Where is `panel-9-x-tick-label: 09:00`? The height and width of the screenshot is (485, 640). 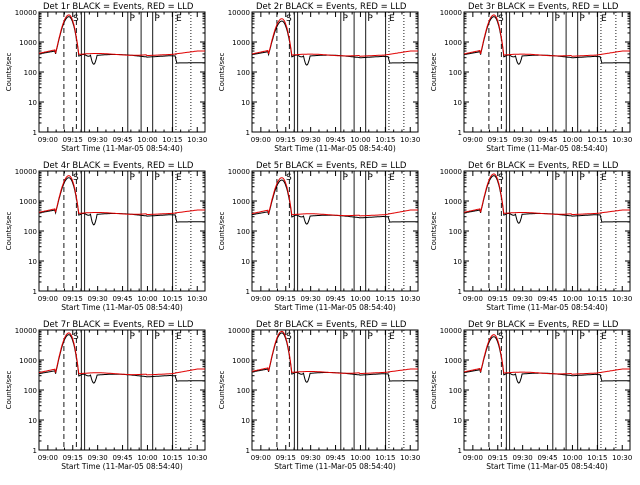 panel-9-x-tick-label: 09:00 is located at coordinates (473, 458).